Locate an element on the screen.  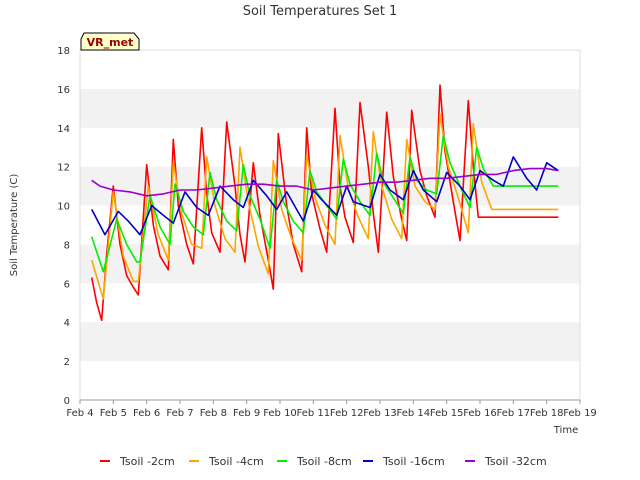
y-tick-label: 14 is located at coordinates (63, 129).